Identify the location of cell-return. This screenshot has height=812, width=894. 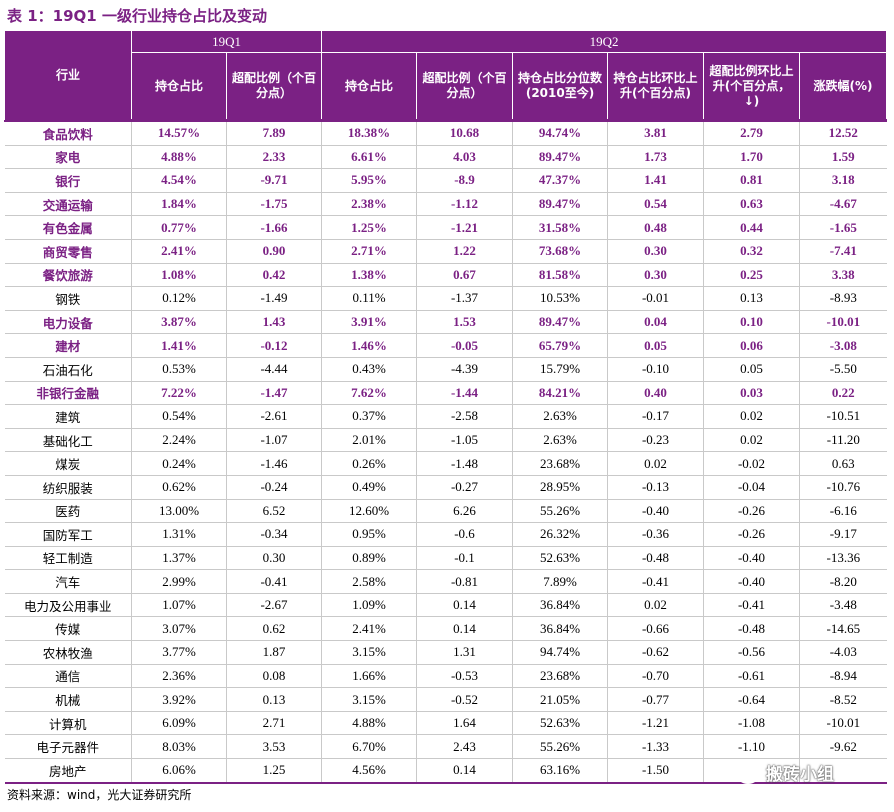
(843, 771).